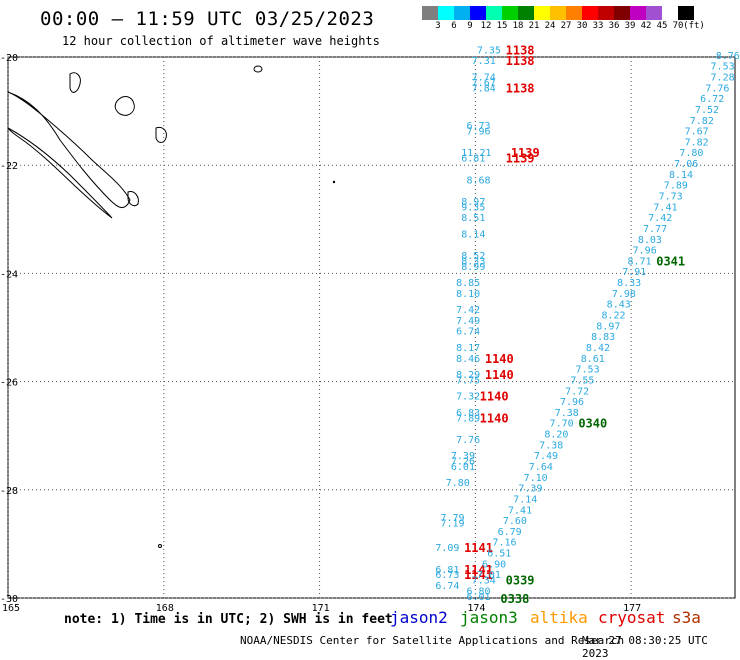  Describe the element at coordinates (655, 229) in the screenshot. I see `swh-value: 7.77` at that location.